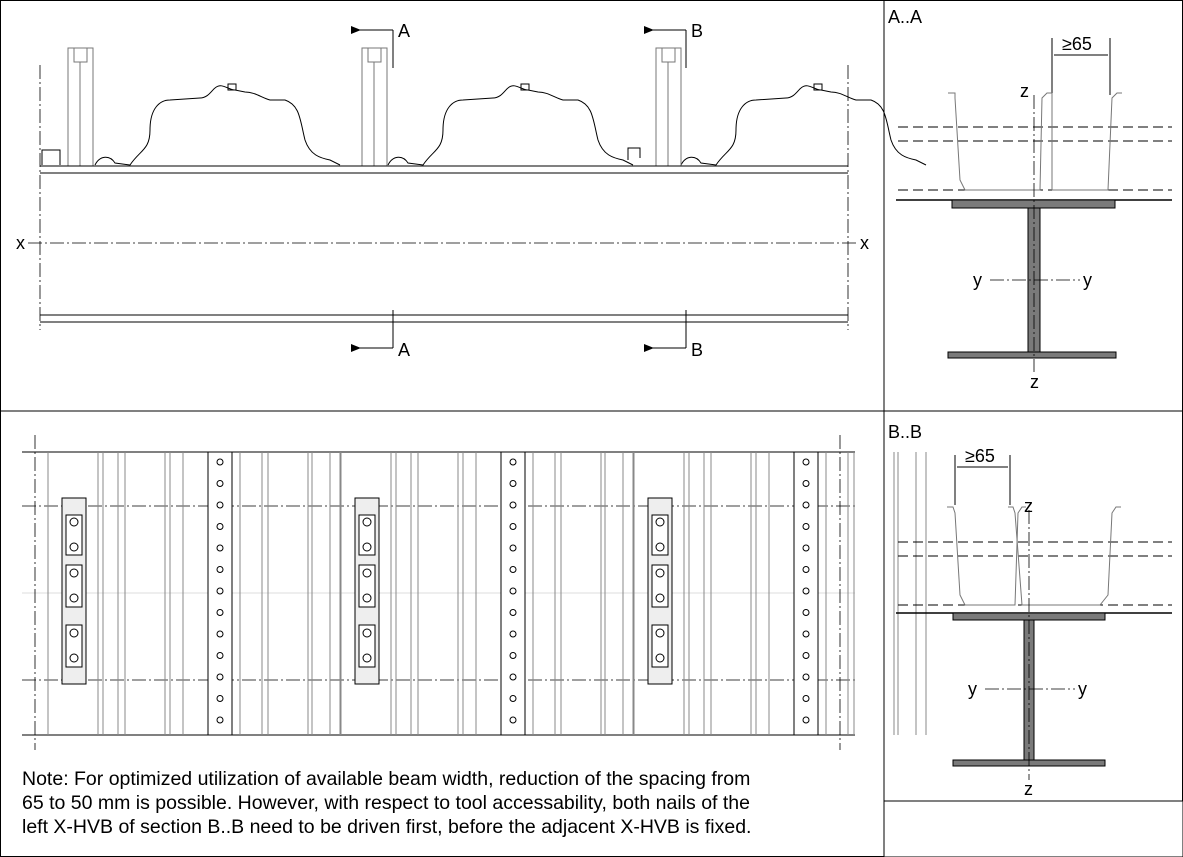  I want to click on section-title: A..A, so click(905, 17).